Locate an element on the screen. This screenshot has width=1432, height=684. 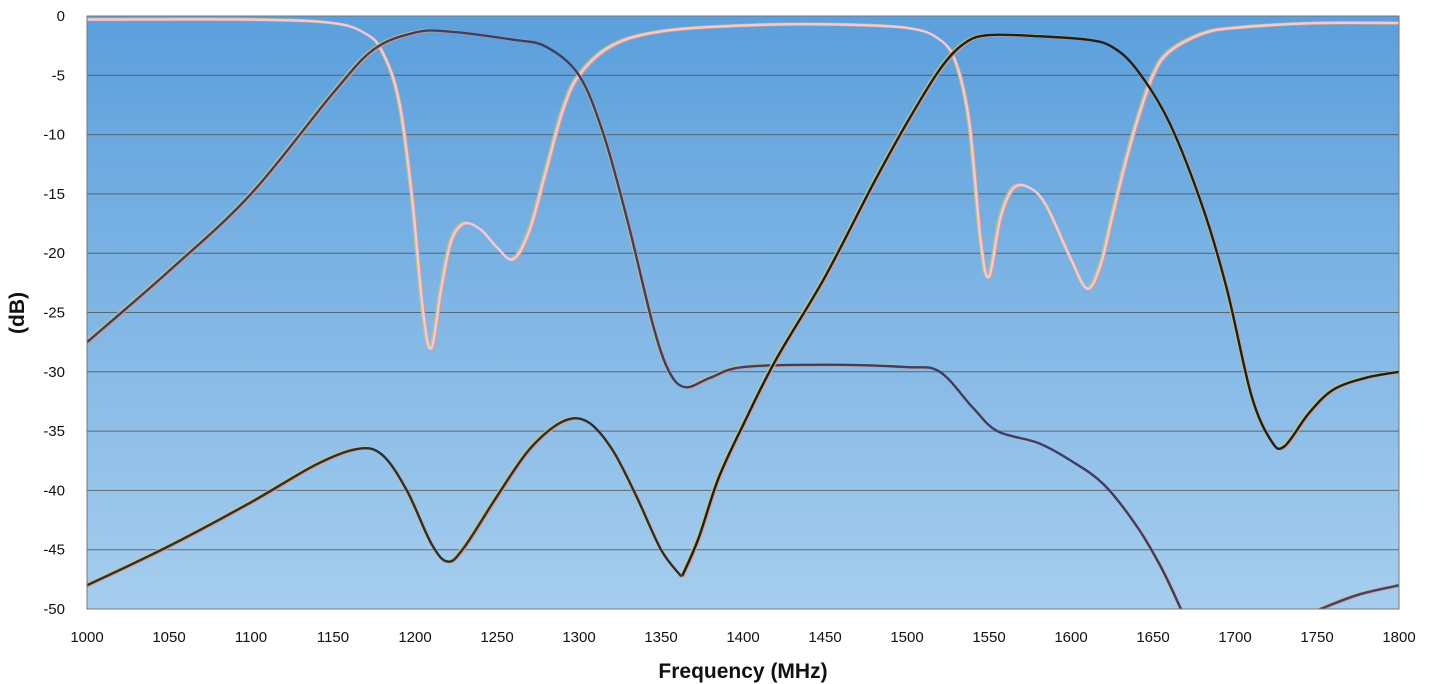
x-tick-label: 1600 is located at coordinates (1070, 637).